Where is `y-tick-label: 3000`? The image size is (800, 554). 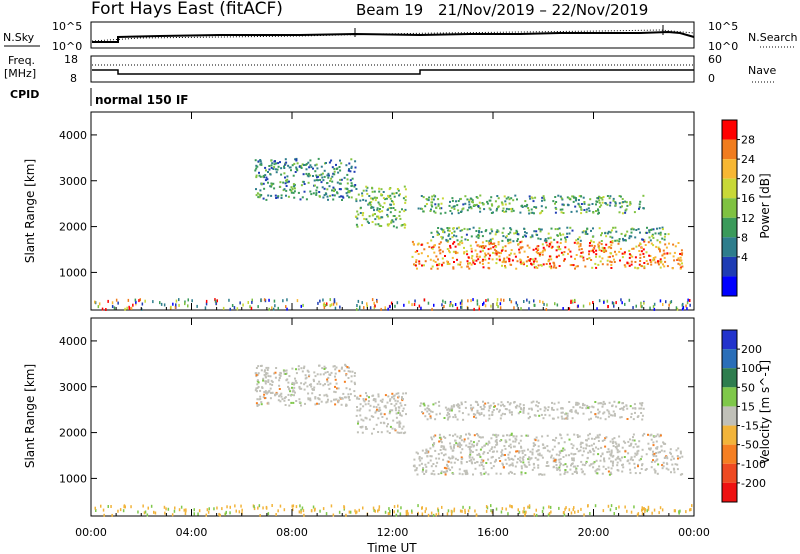 y-tick-label: 3000 is located at coordinates (73, 181).